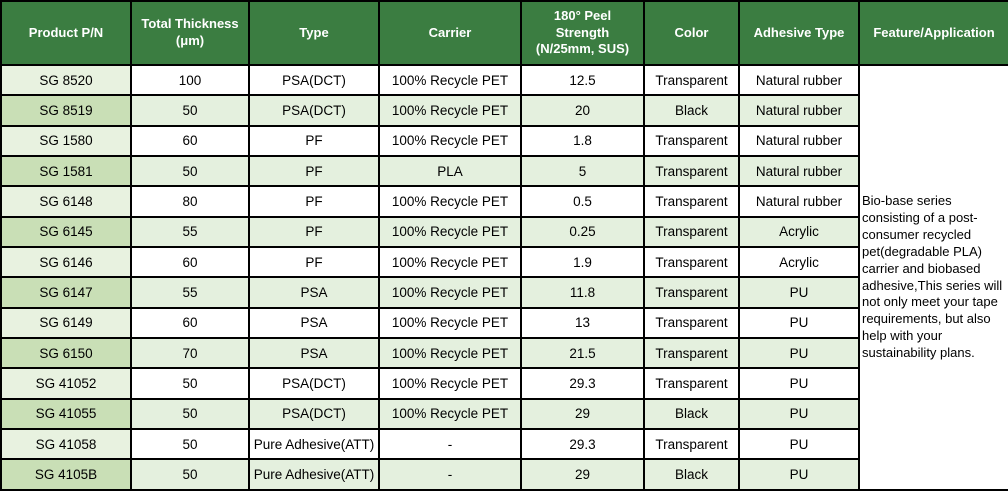 This screenshot has height=491, width=1008. I want to click on cell-product-pn: SG 6145, so click(66, 232).